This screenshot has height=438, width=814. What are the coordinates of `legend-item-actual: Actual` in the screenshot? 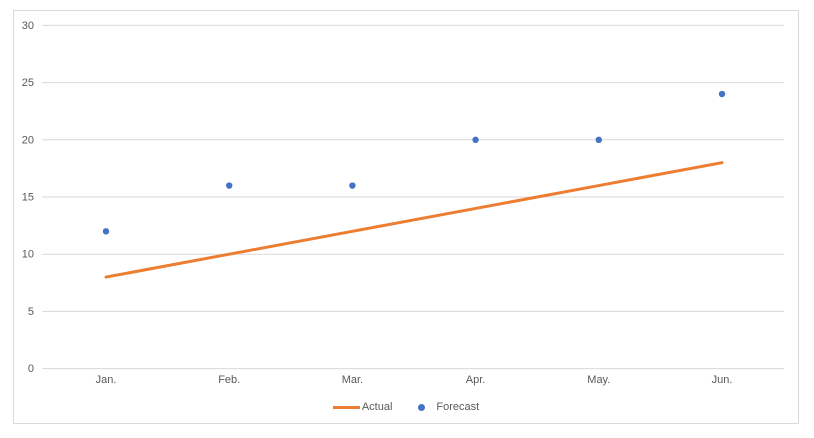 It's located at (362, 407).